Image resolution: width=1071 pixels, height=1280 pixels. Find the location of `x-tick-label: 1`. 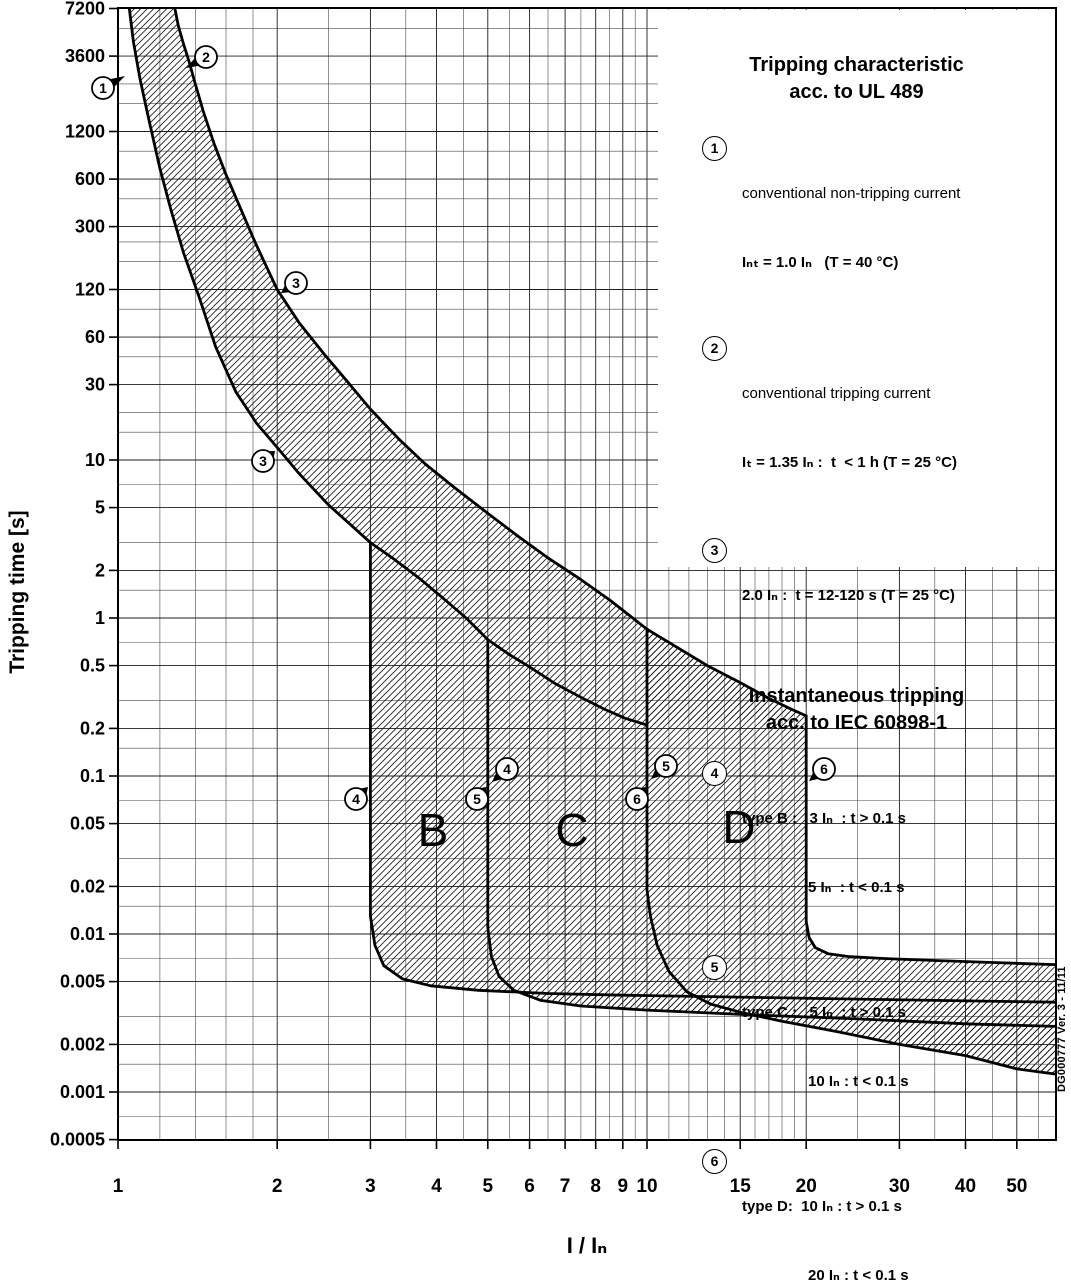

x-tick-label: 1 is located at coordinates (118, 1186).